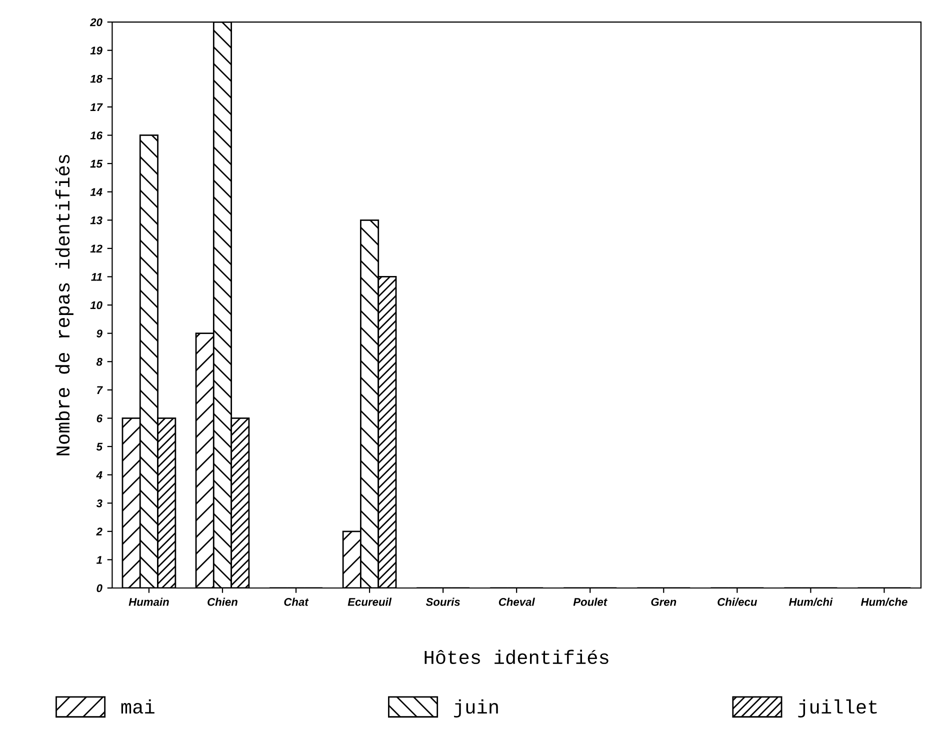  Describe the element at coordinates (738, 602) in the screenshot. I see `x-tick-label: Chi/ecu` at that location.